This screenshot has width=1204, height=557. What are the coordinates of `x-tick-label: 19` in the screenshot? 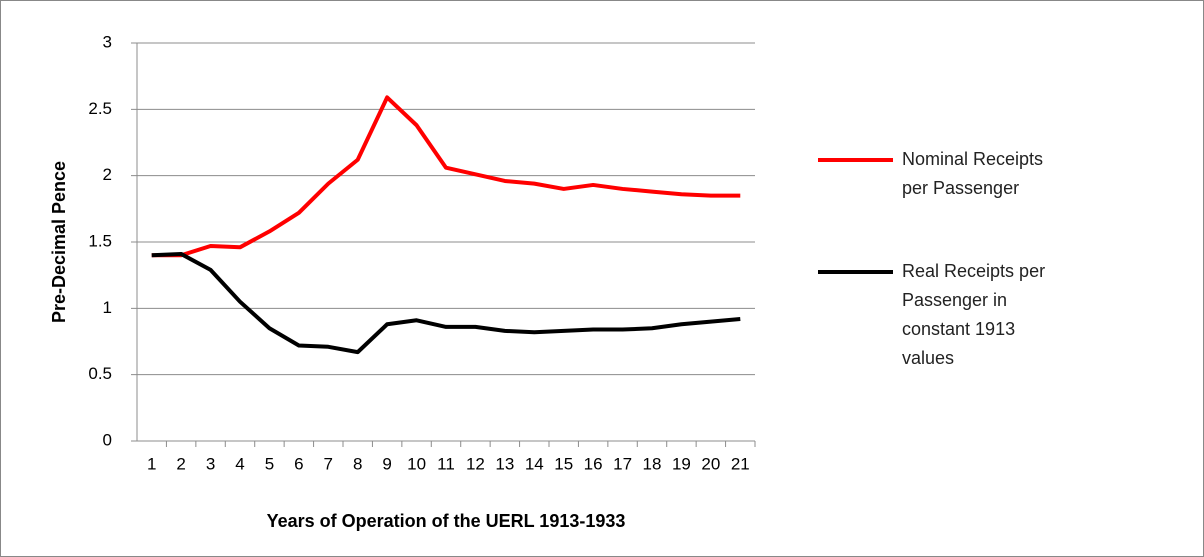 It's located at (681, 463).